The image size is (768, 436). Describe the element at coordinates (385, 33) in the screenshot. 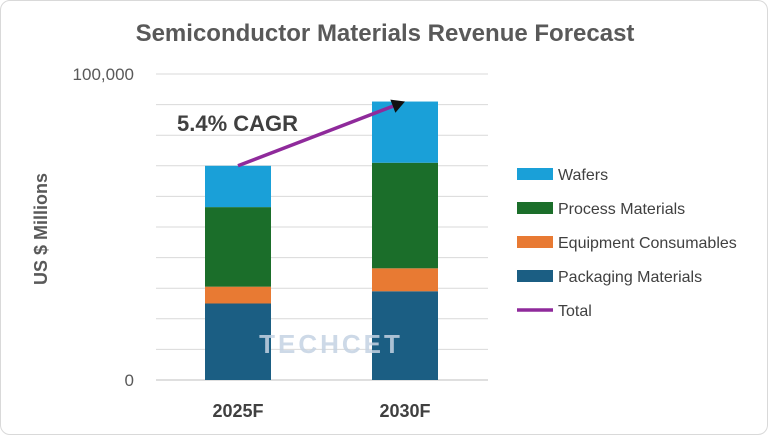

I see `chart-title: Semiconductor Materials Revenue Forecast` at that location.